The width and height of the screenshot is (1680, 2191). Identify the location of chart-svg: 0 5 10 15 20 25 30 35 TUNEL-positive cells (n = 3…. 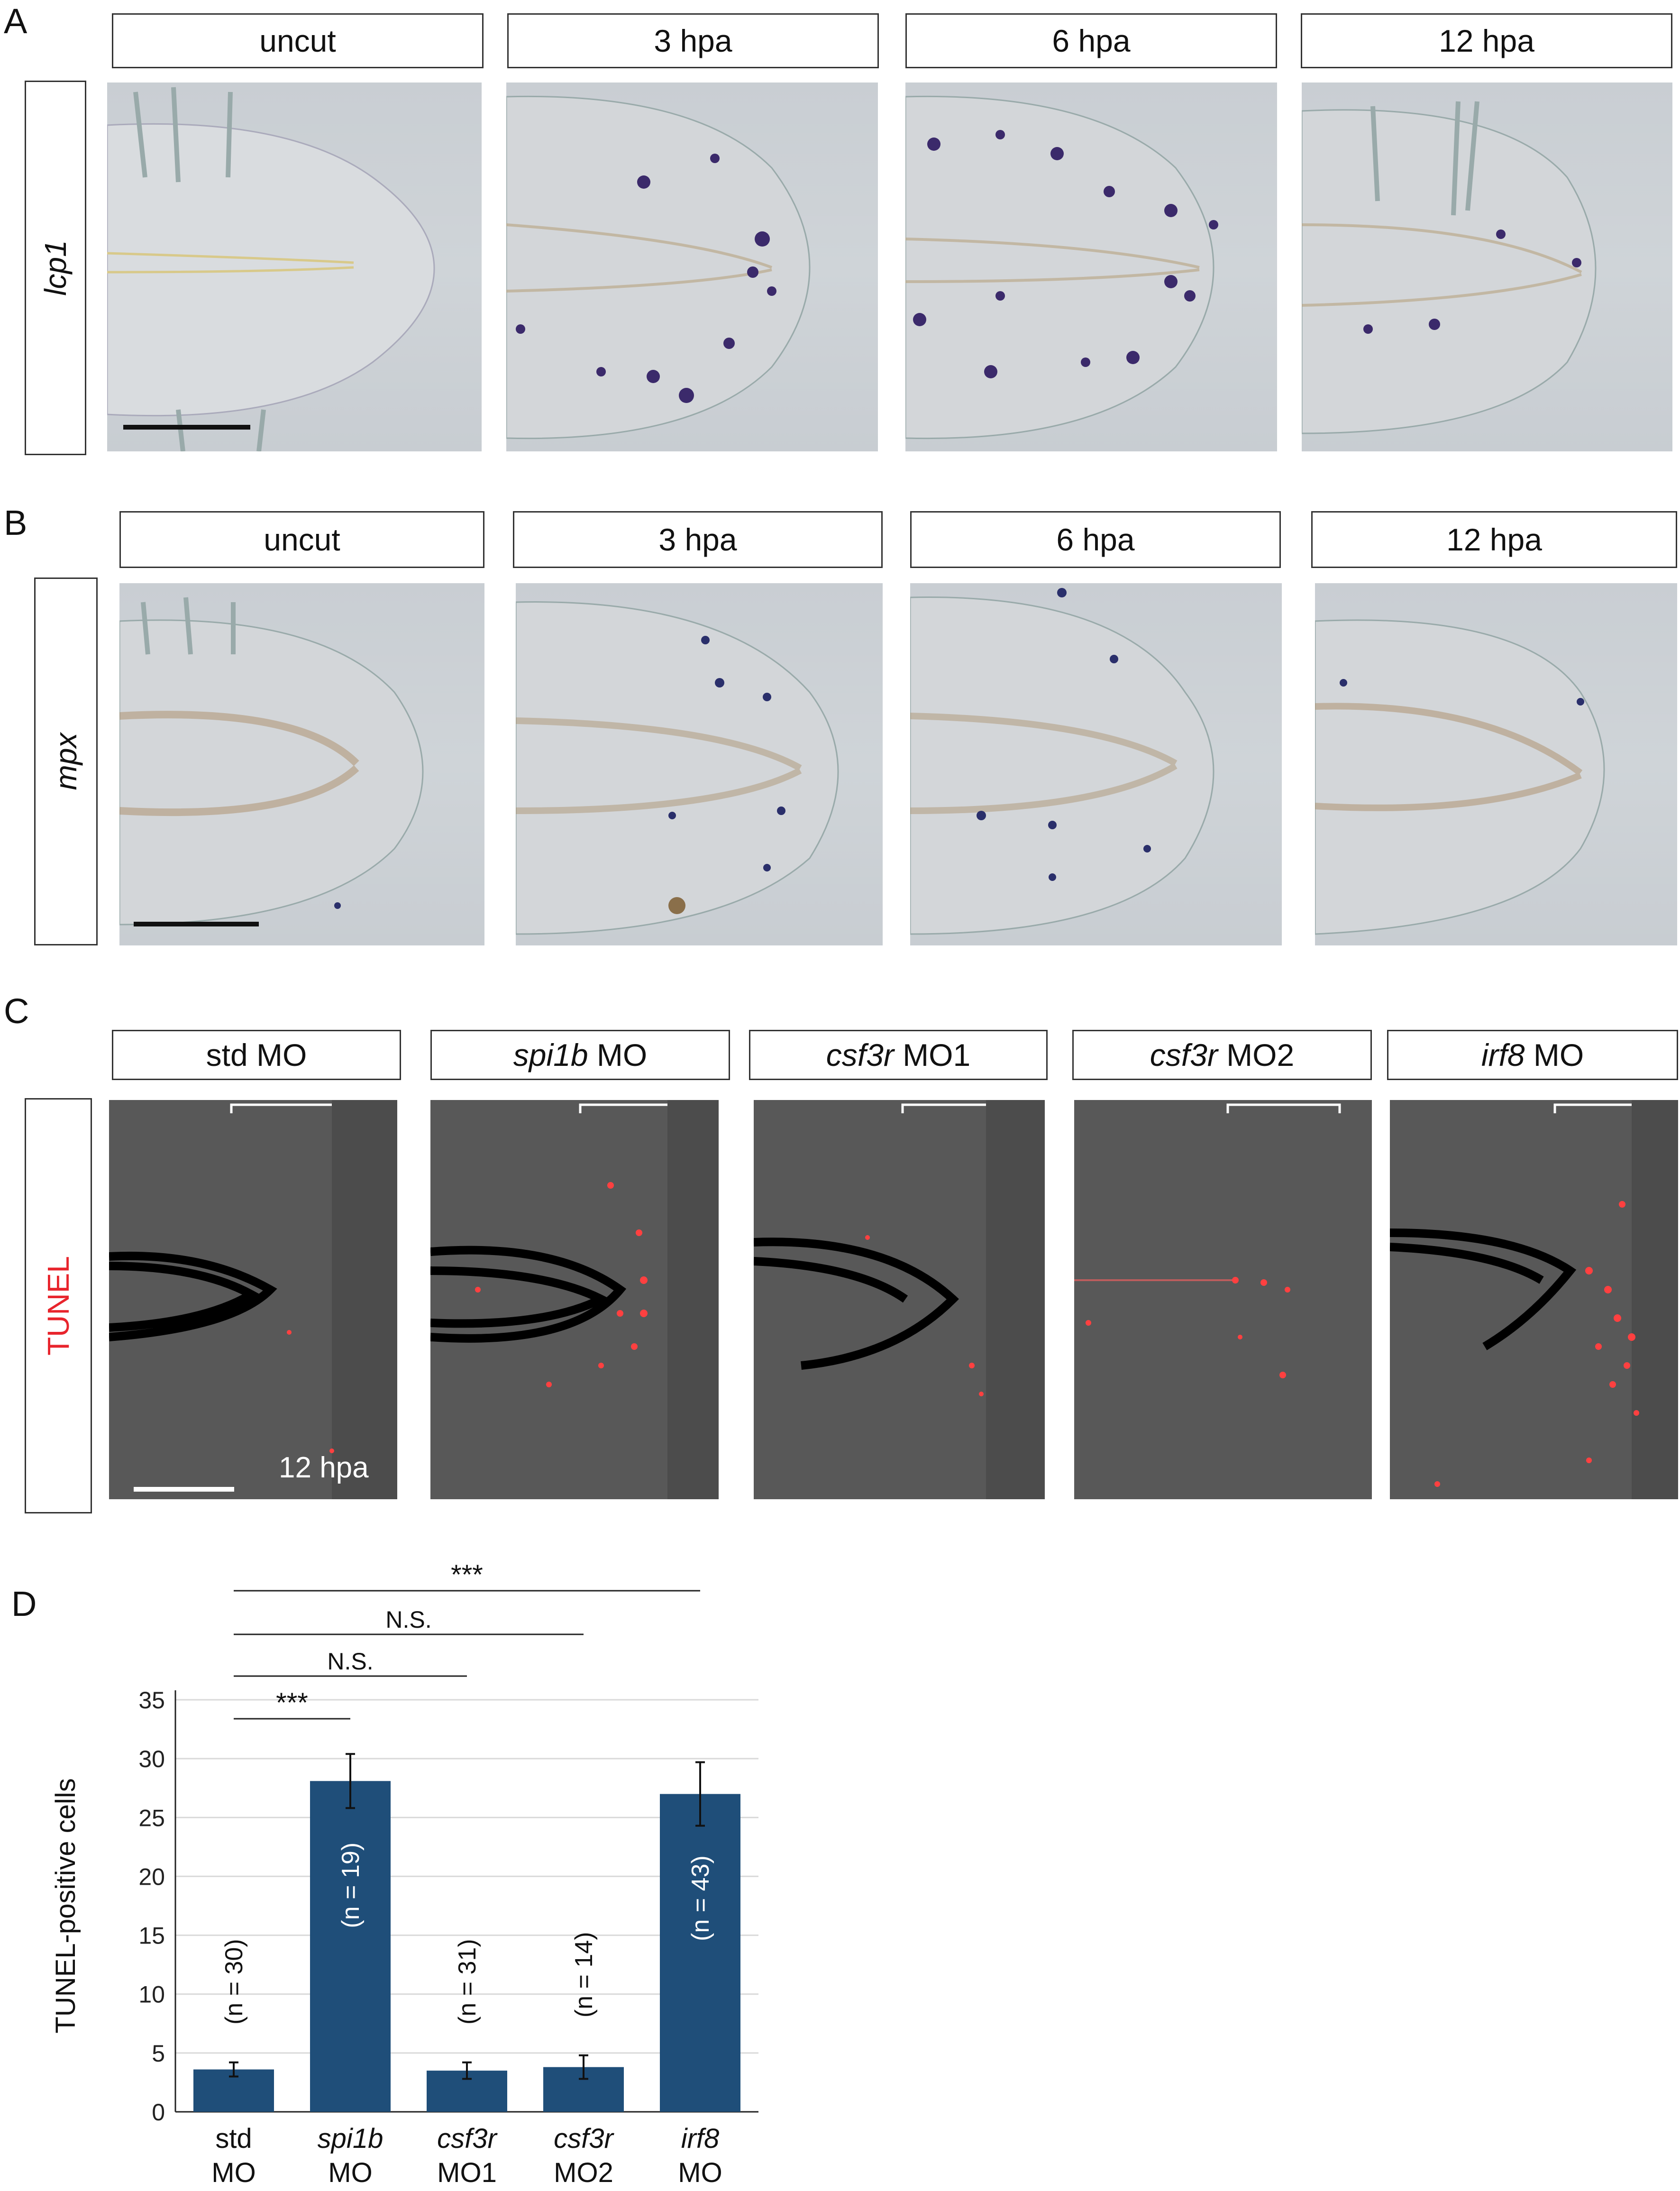
(404, 1874).